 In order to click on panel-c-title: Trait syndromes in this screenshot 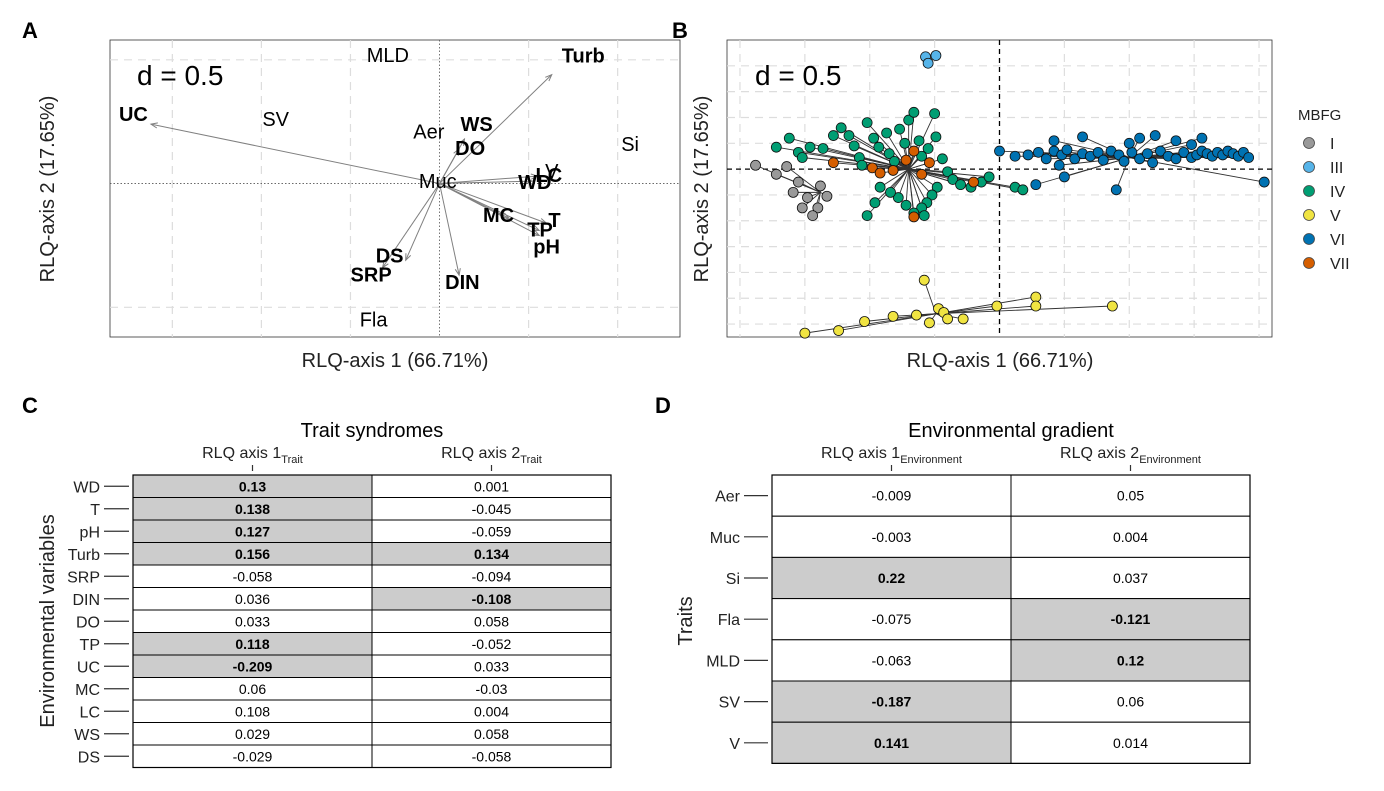, I will do `click(372, 431)`.